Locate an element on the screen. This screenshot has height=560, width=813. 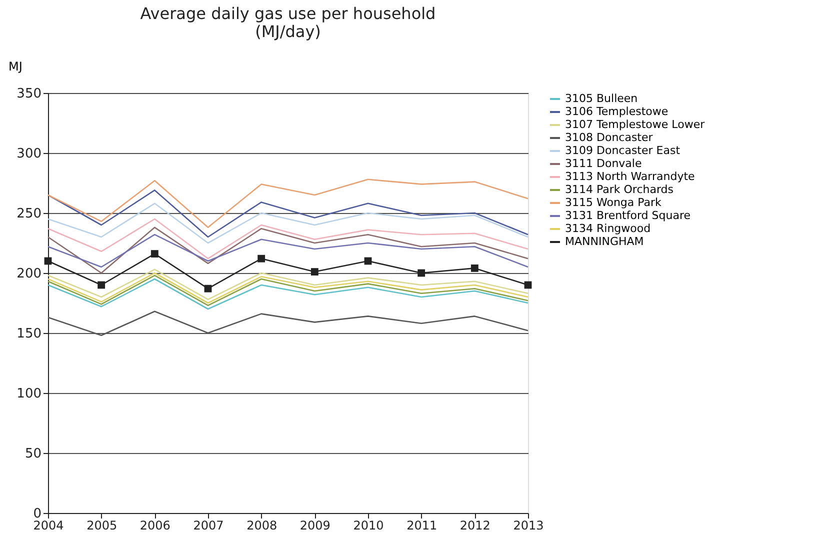
y-tick-label: 300 is located at coordinates (29, 154).